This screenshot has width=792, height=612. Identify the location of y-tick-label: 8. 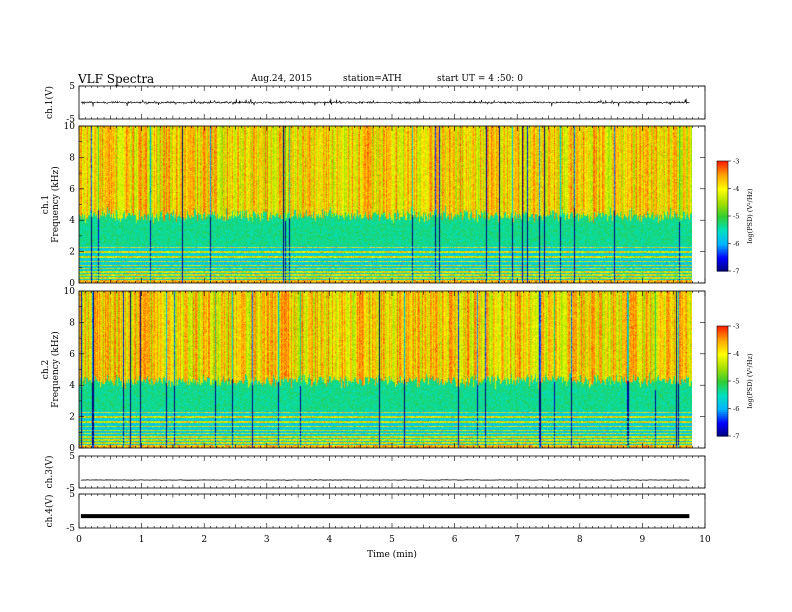
(72, 158).